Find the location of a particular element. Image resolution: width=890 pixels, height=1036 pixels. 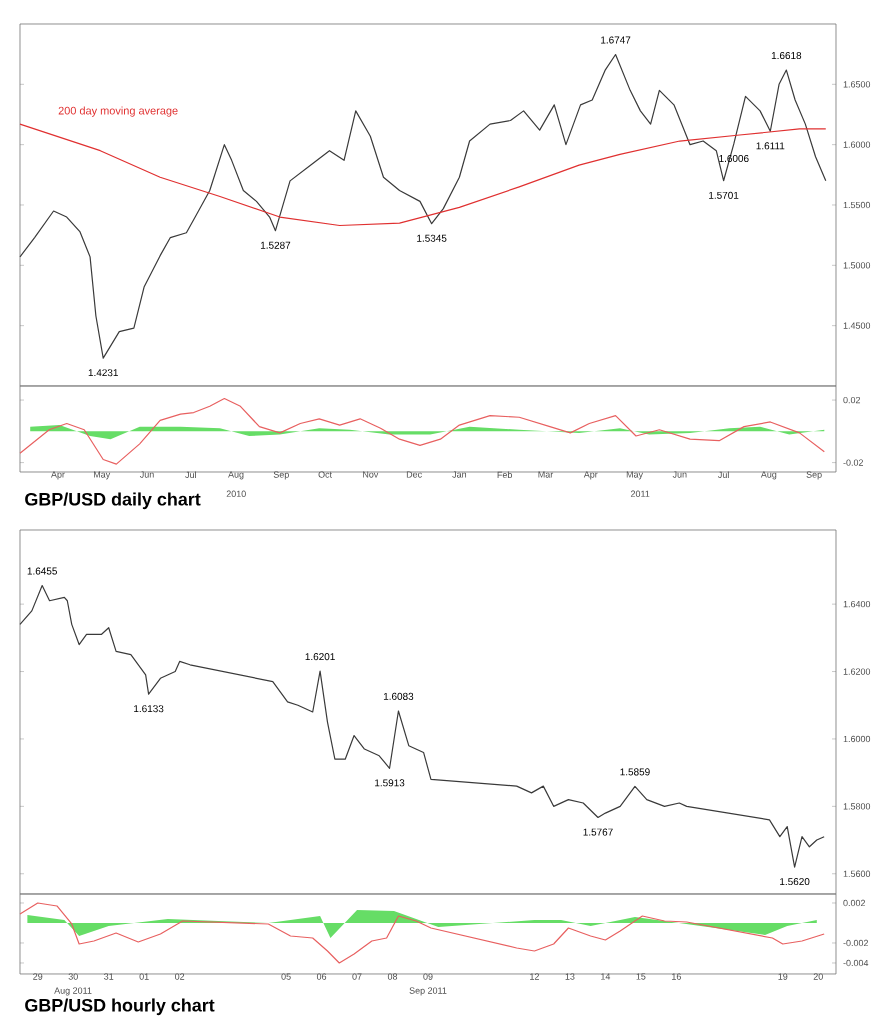

text: GBP/USD hourly chart is located at coordinates (120, 1007).